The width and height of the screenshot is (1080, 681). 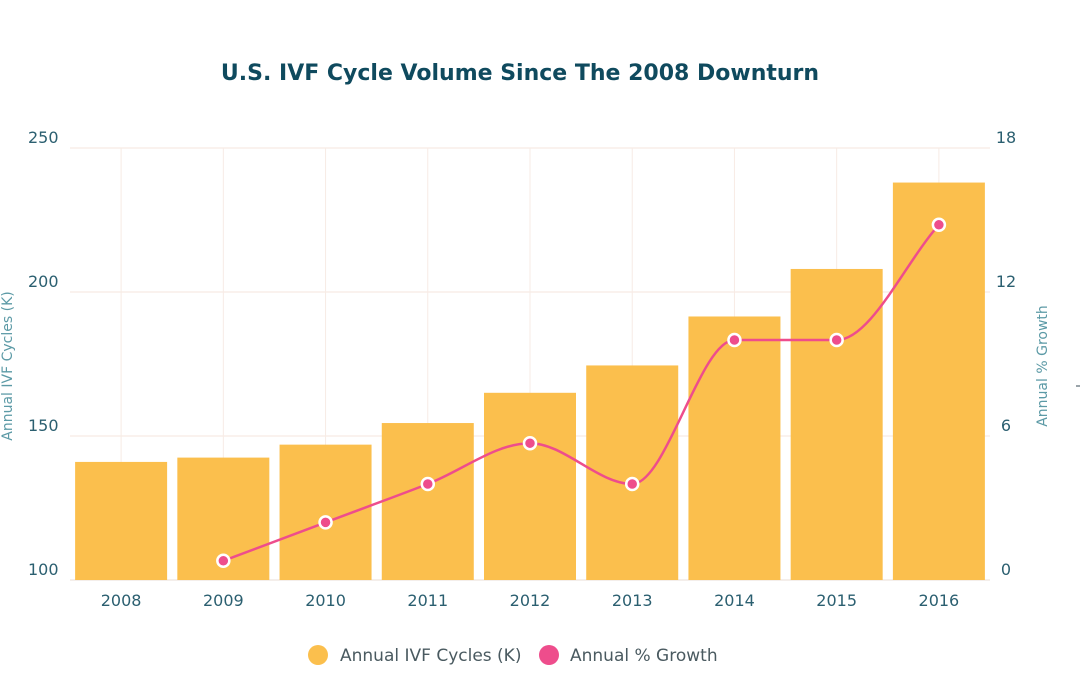 What do you see at coordinates (8, 365) in the screenshot?
I see `left-axis-label: Annual IVF Cycles (K)` at bounding box center [8, 365].